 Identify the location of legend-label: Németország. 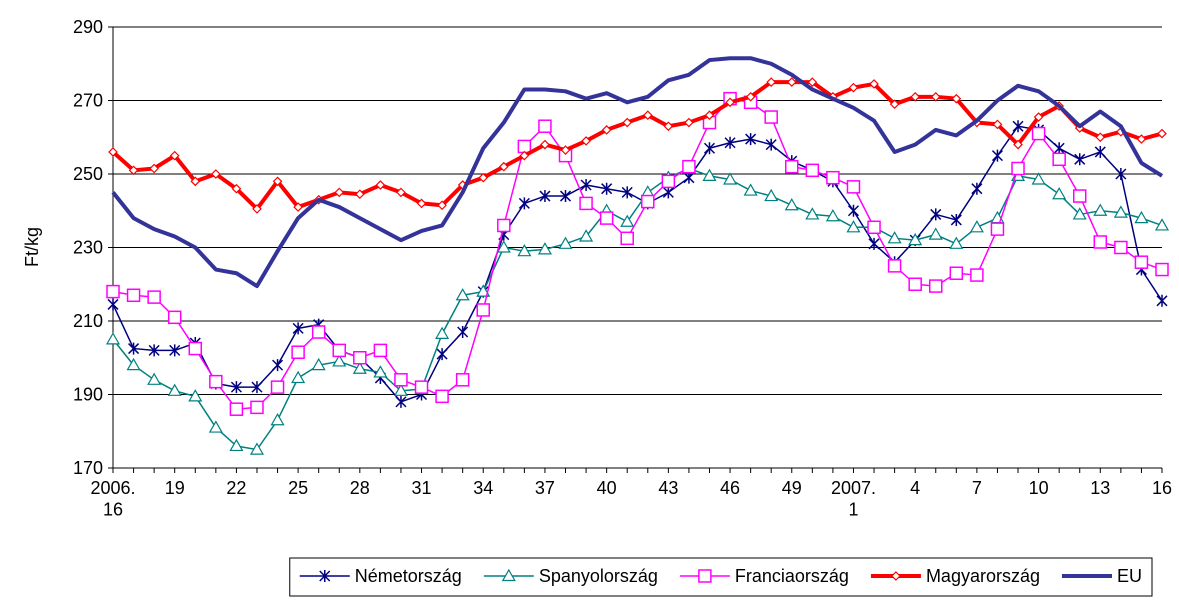
(408, 576).